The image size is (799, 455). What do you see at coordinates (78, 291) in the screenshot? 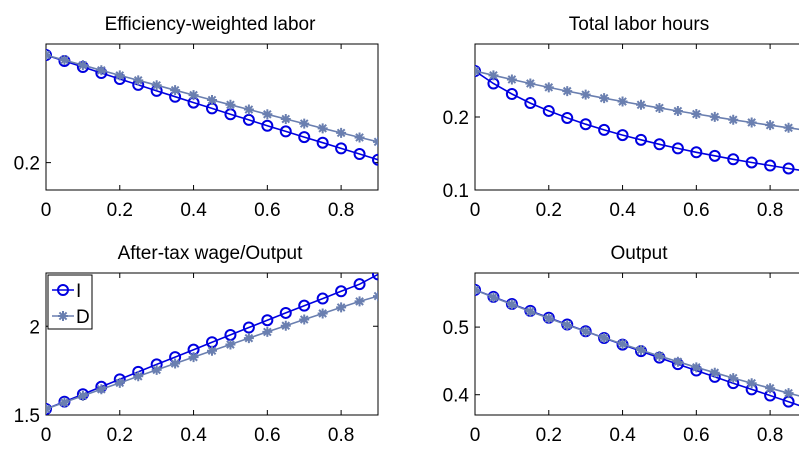
I see `legend-label-I: I` at bounding box center [78, 291].